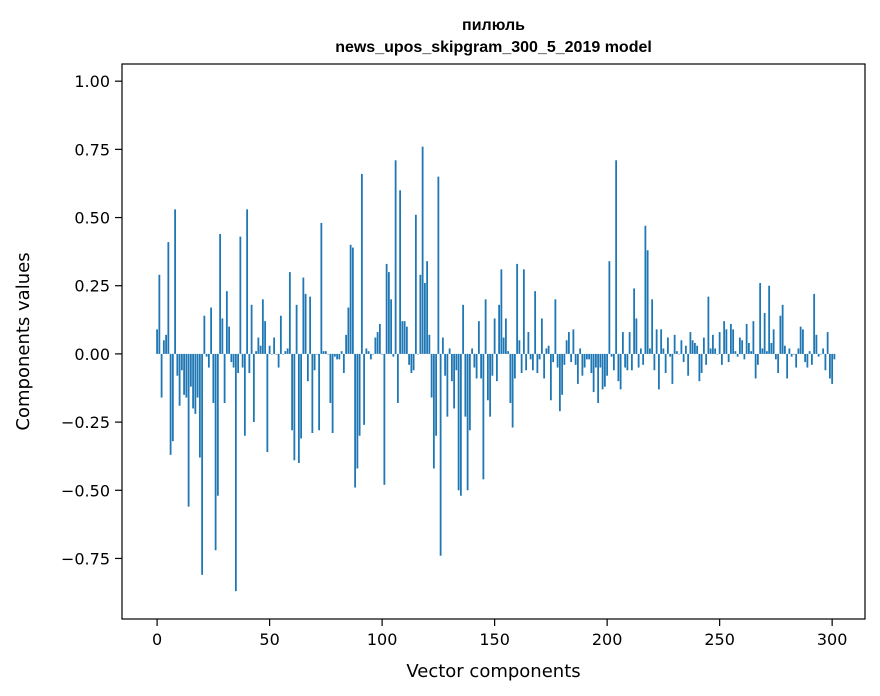 This screenshot has width=880, height=696. I want to click on y-tick-label: −0.50, so click(85, 490).